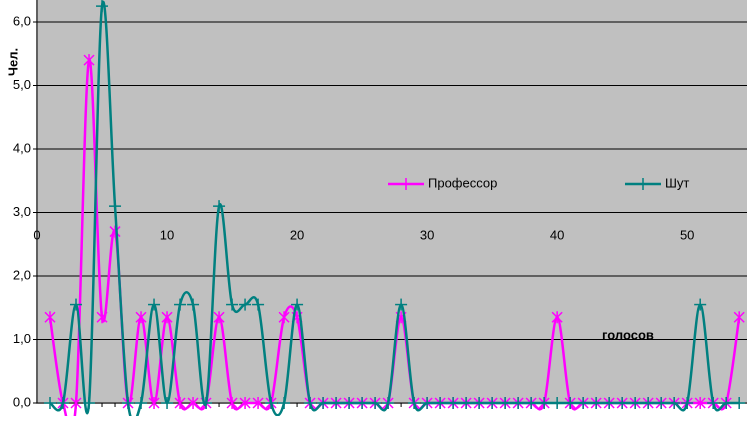 This screenshot has height=421, width=747. I want to click on y-tick-label: 6,0, so click(22, 20).